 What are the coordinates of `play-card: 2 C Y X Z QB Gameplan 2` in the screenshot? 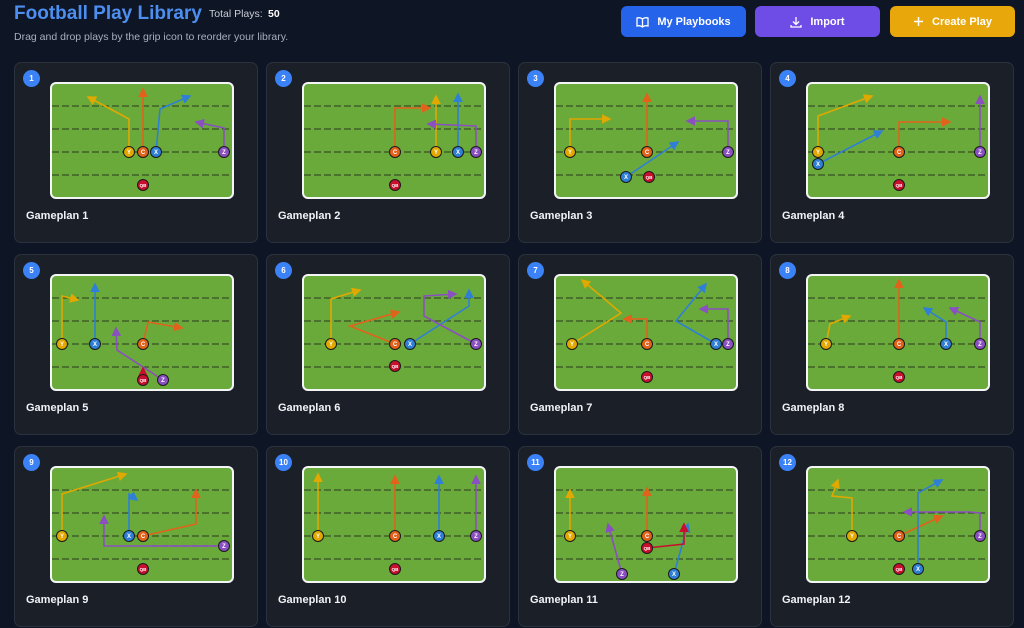 It's located at (388, 152).